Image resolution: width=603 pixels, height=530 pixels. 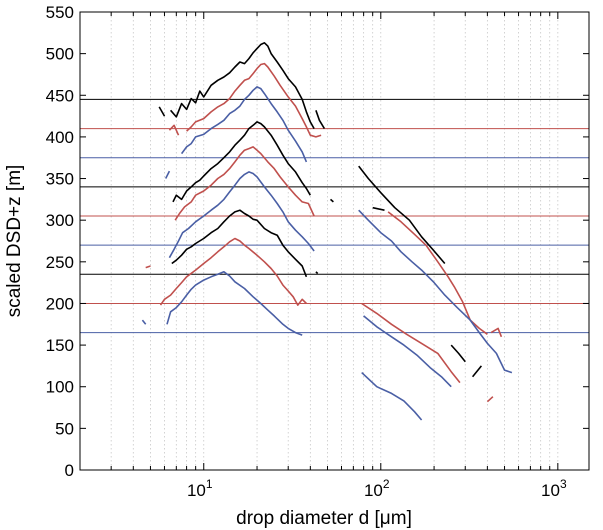 What do you see at coordinates (60, 345) in the screenshot?
I see `y-tick-label: 150` at bounding box center [60, 345].